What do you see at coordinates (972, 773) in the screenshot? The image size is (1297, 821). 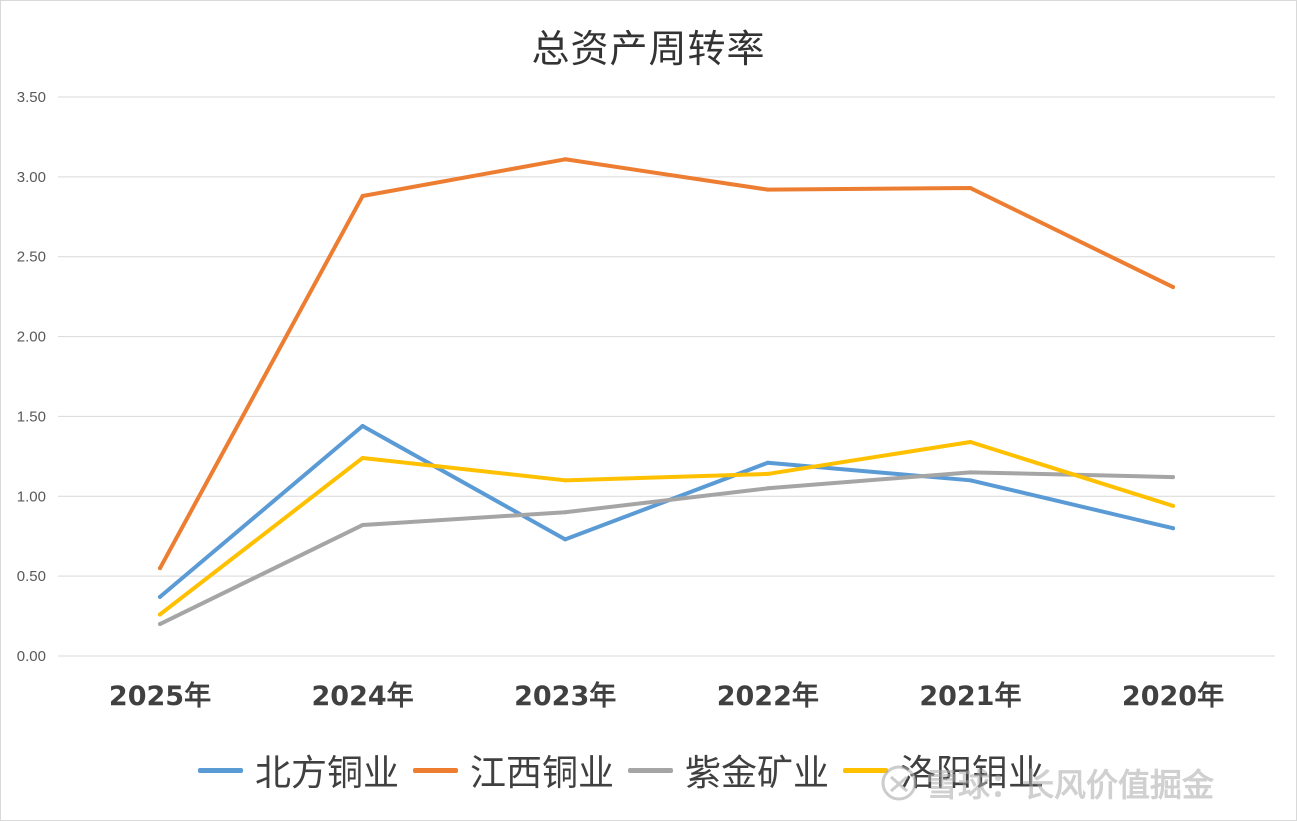 I see `legend-label-luoyang: 洛阳钼业` at bounding box center [972, 773].